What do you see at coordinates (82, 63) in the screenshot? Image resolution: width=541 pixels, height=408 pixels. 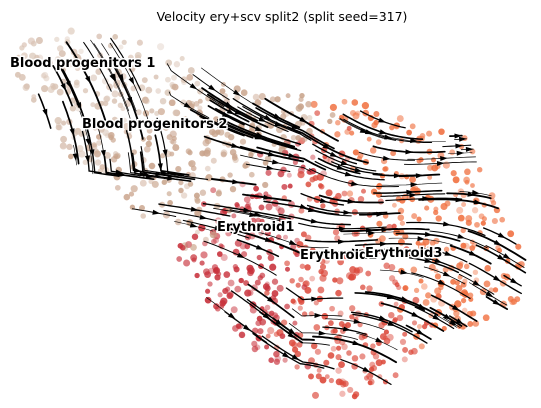 I see `cluster-label-blood-progenitors-1: Blood progenitors 1` at bounding box center [82, 63].